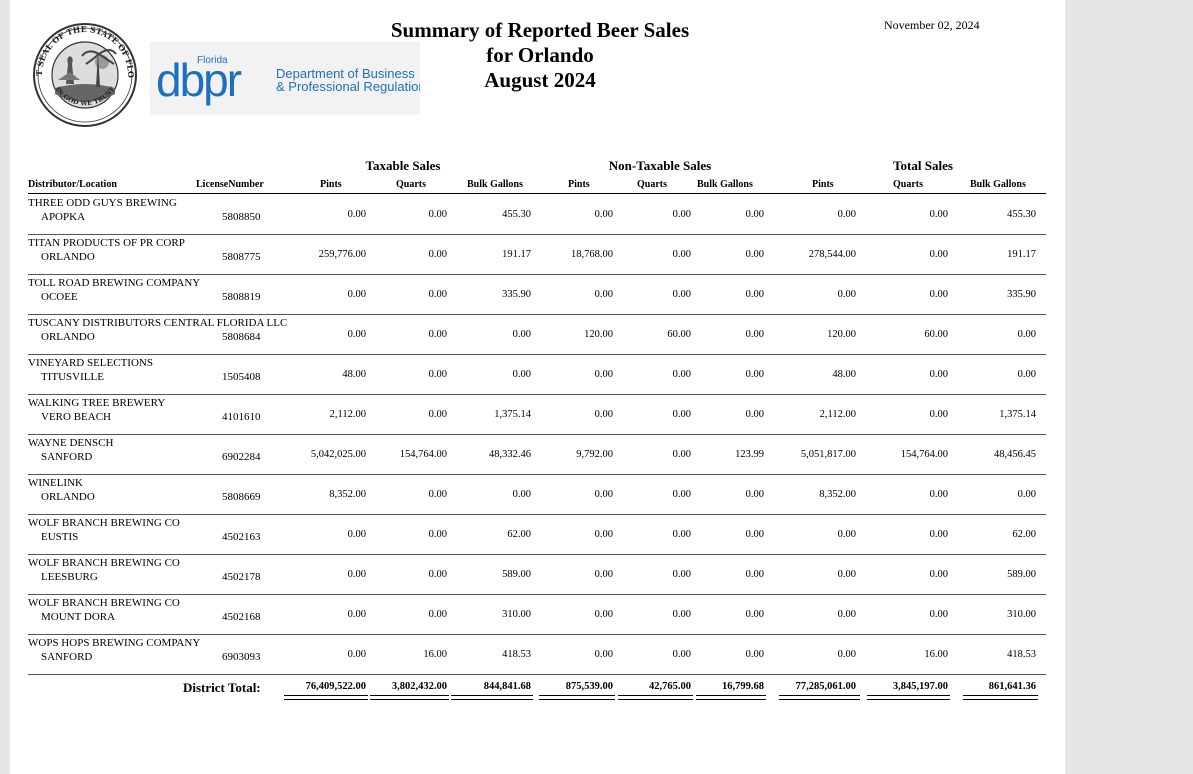  What do you see at coordinates (241, 337) in the screenshot?
I see `license-number: 5808684` at bounding box center [241, 337].